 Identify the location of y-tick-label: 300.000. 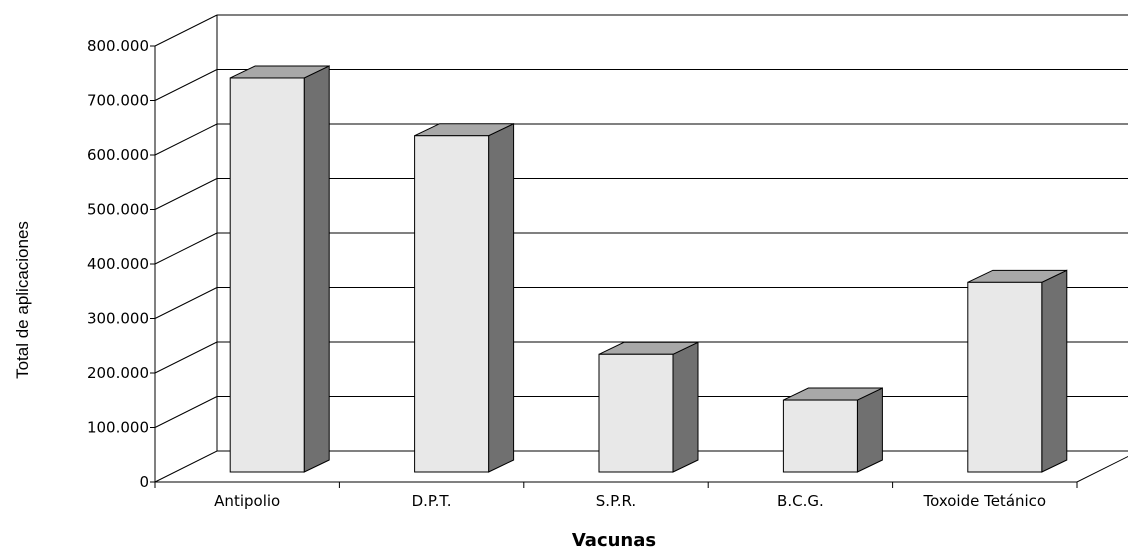
(118, 319).